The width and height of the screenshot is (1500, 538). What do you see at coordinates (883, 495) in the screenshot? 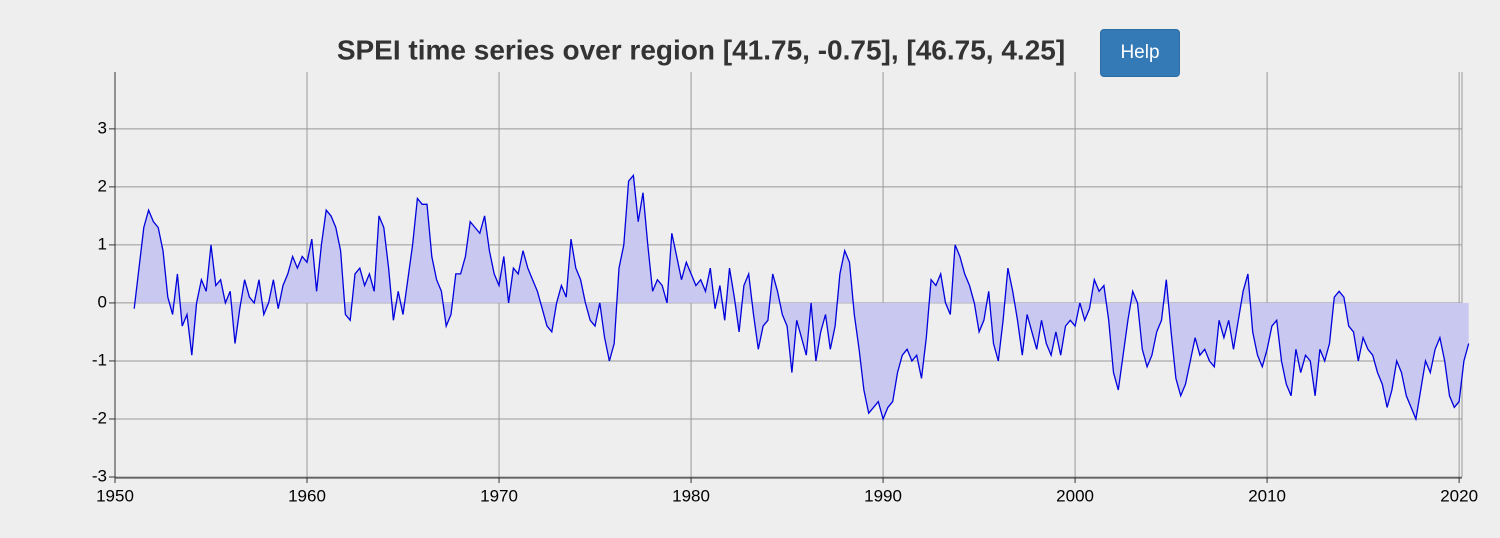
I see `x-tick-label: 1990` at bounding box center [883, 495].